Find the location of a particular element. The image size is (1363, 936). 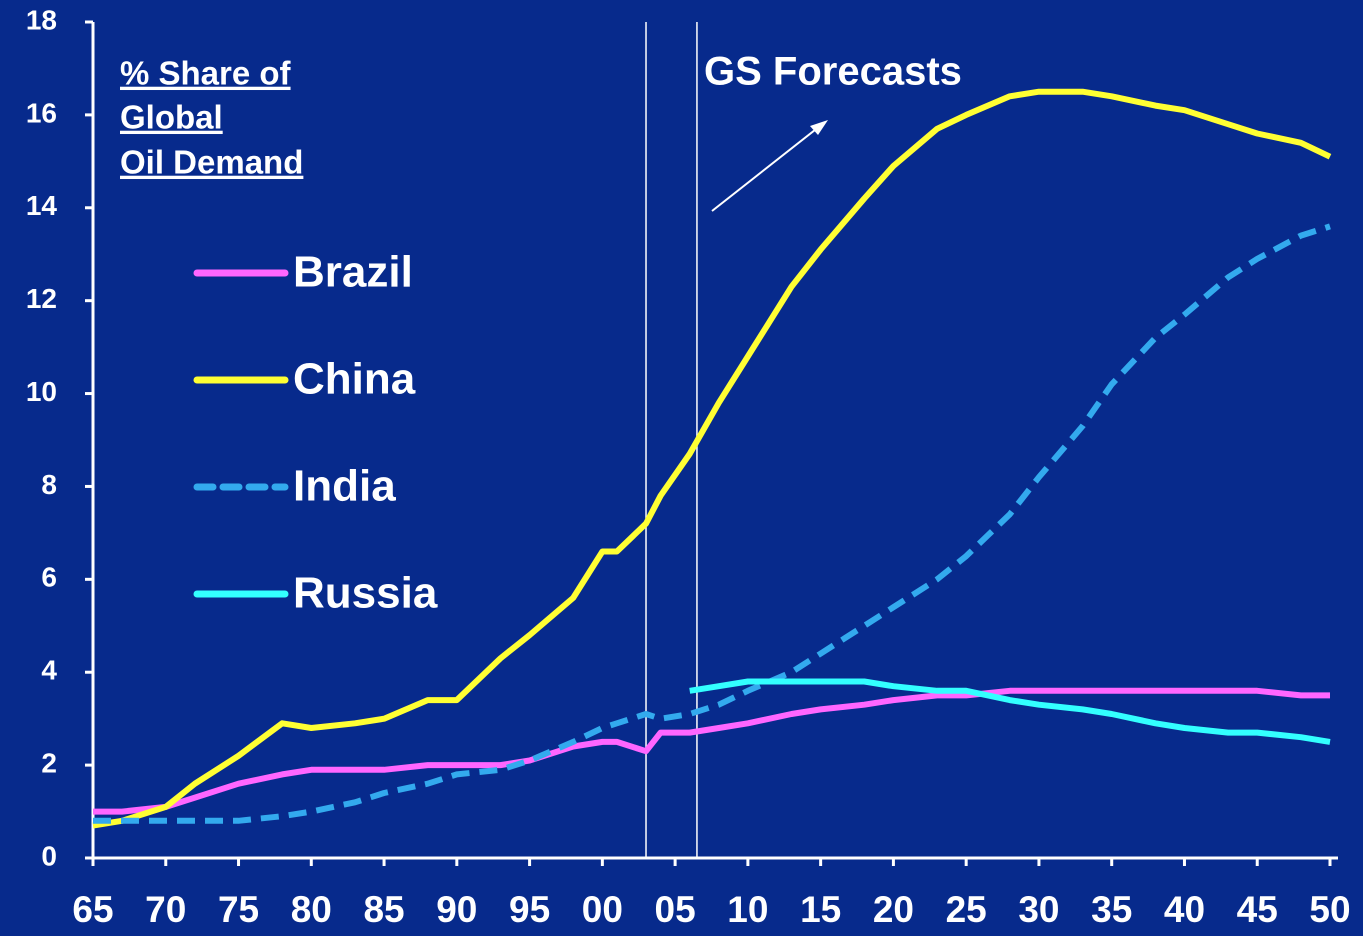

y-tick-label: 6 is located at coordinates (49, 577).